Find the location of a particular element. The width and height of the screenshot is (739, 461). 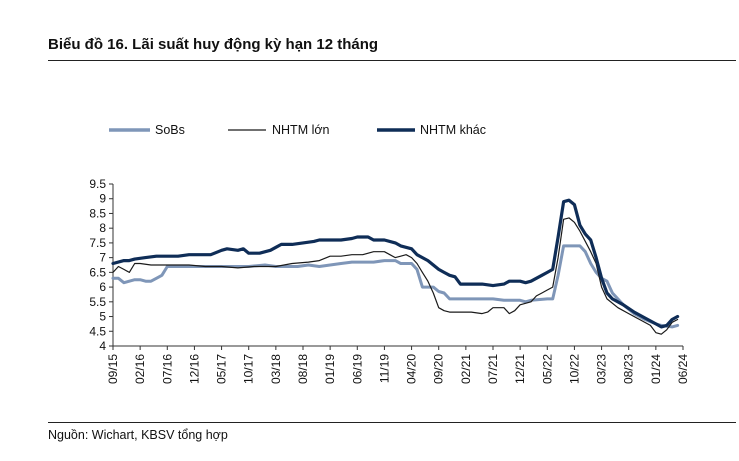

x-tick-label: 05/17 is located at coordinates (222, 369).